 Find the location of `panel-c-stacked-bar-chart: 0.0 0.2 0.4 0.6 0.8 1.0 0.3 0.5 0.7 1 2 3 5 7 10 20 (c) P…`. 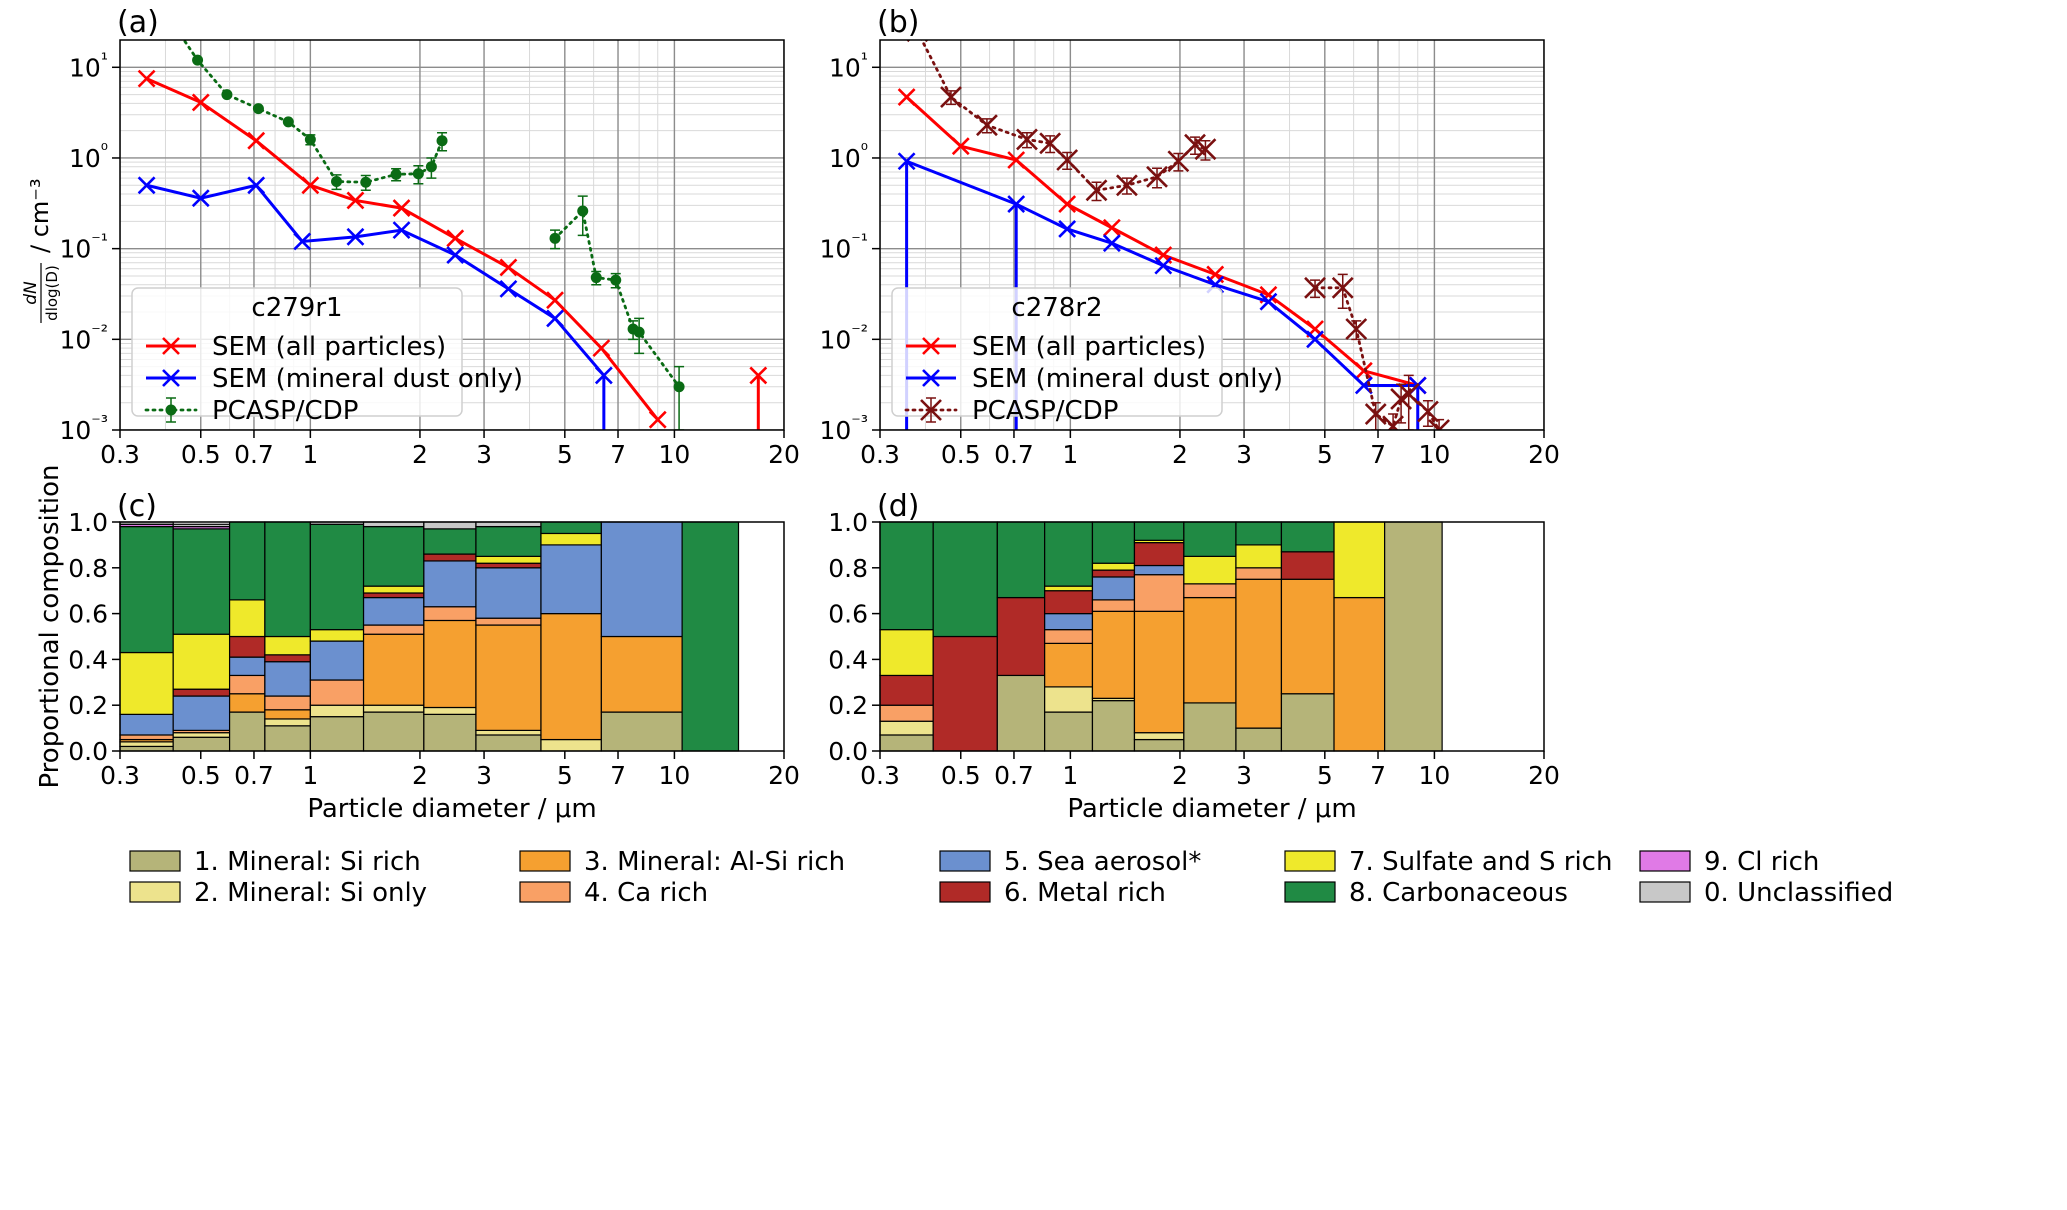

panel-c-stacked-bar-chart: 0.0 0.2 0.4 0.6 0.8 1.0 0.3 0.5 0.7 1 2 3 5 7 10 20 (c) P… is located at coordinates (417, 644).